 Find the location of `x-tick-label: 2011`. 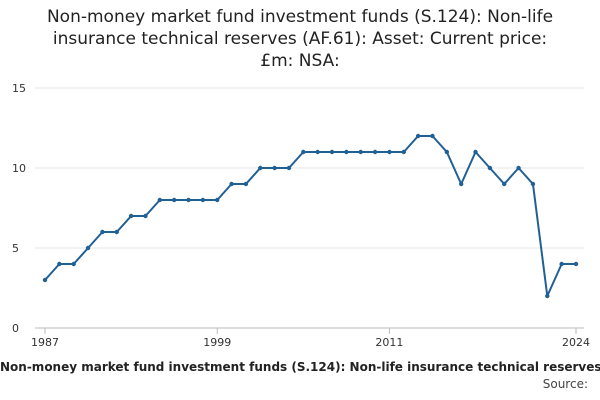

x-tick-label: 2011 is located at coordinates (389, 342).